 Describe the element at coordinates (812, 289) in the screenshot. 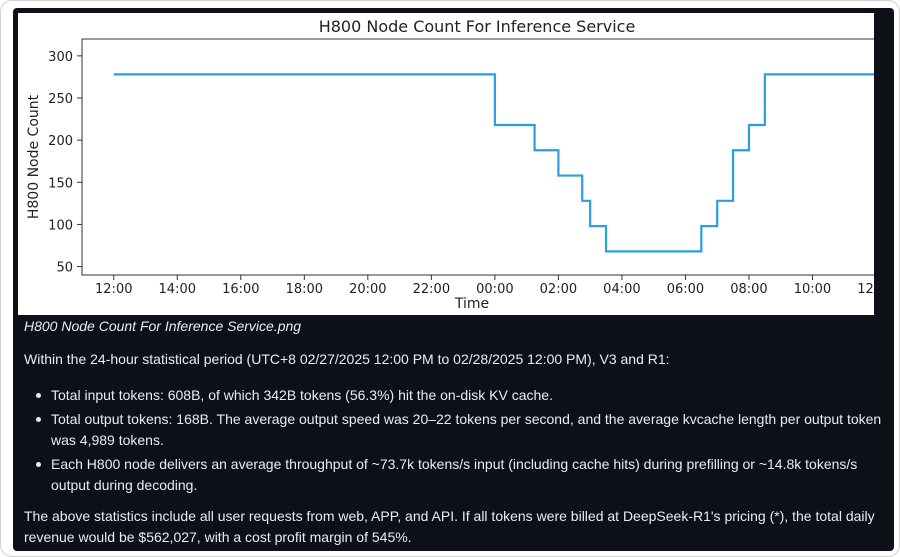

I see `x-tick-label: 10:00` at that location.